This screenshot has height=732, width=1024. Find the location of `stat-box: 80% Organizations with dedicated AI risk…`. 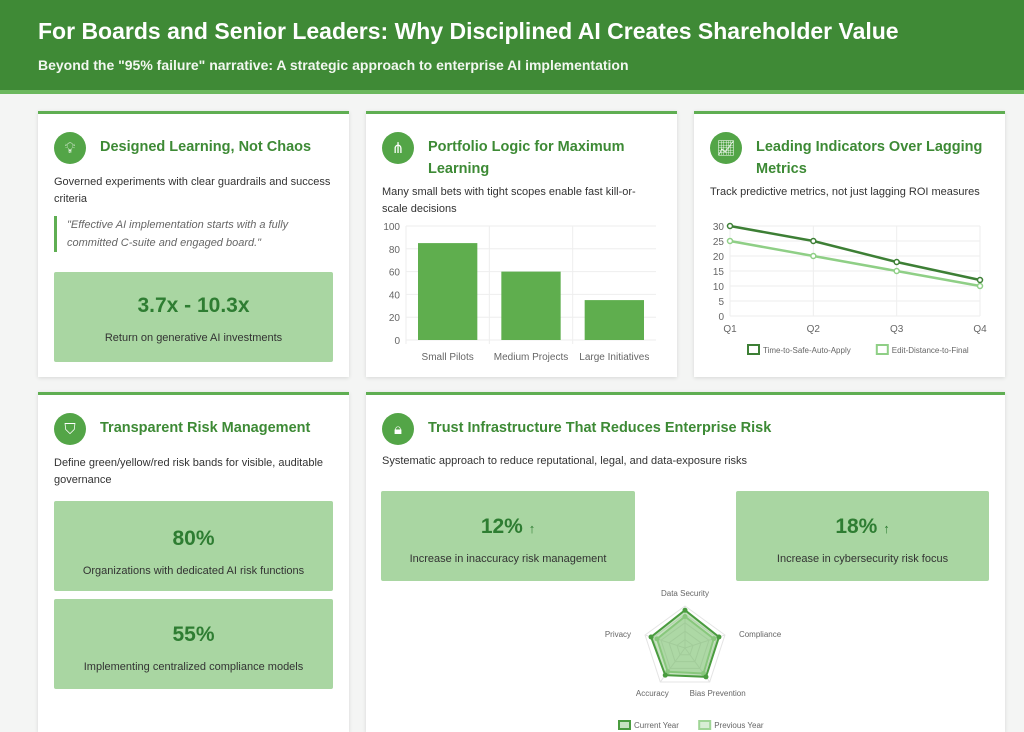

stat-box: 80% Organizations with dedicated AI risk… is located at coordinates (193, 546).